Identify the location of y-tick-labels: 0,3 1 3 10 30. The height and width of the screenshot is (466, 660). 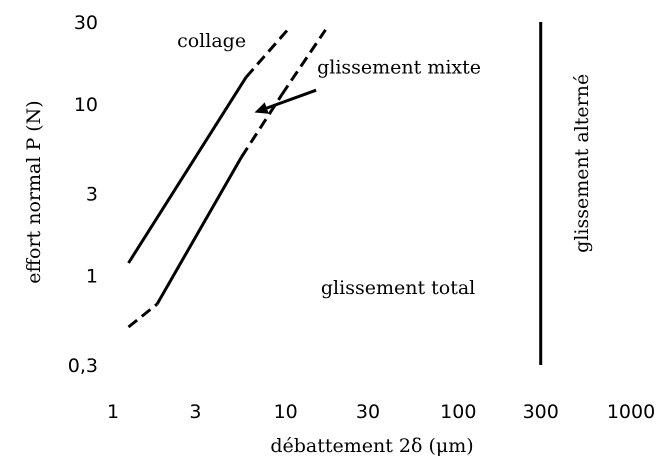
(83, 194).